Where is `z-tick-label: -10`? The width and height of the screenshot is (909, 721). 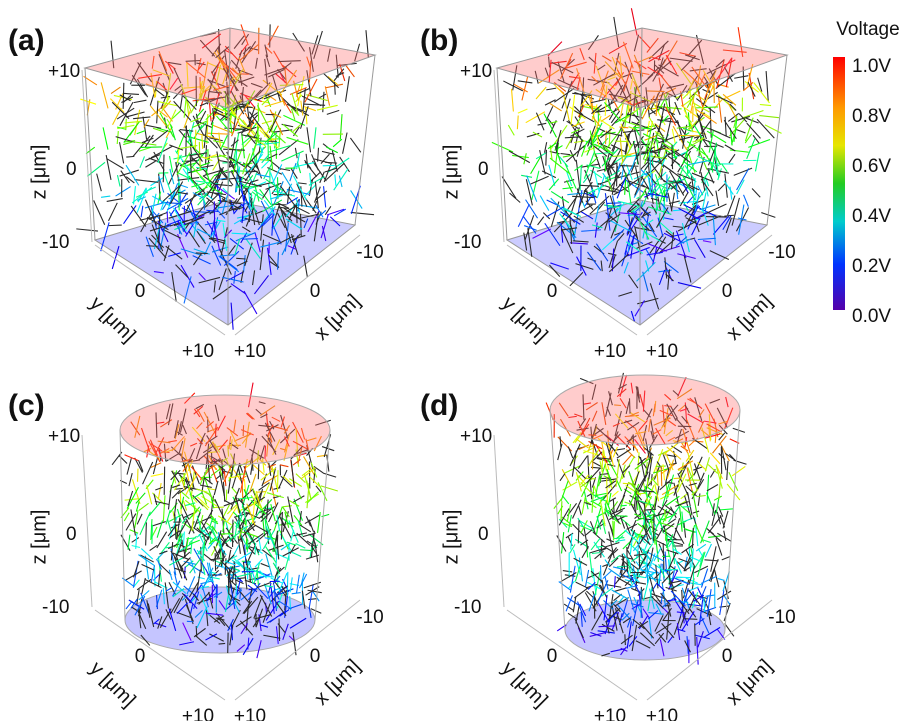
z-tick-label: -10 is located at coordinates (467, 607).